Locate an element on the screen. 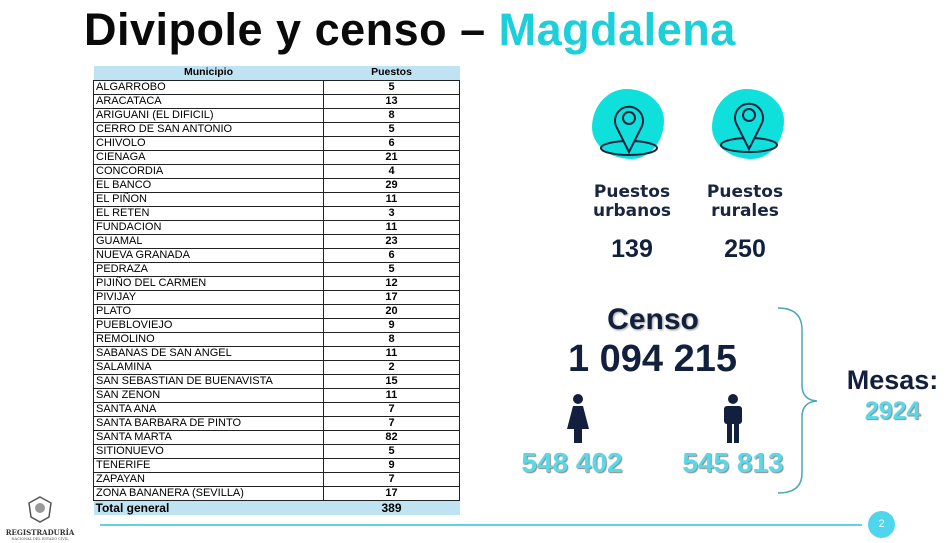 The height and width of the screenshot is (543, 947). table-row: CIENAGA 21 is located at coordinates (276, 157).